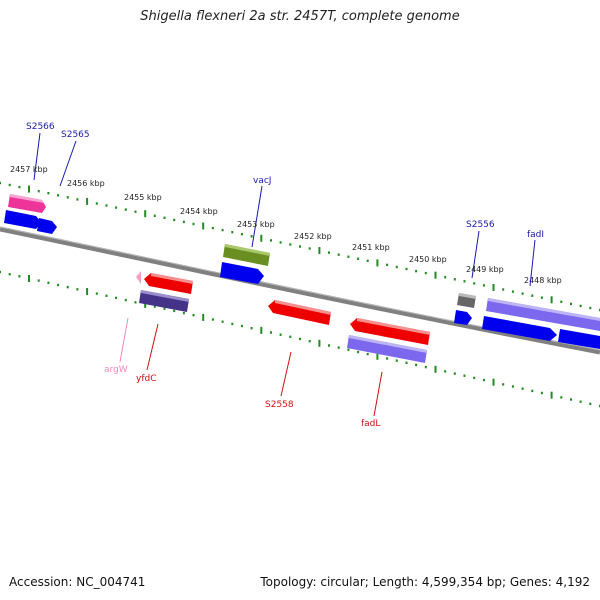 The height and width of the screenshot is (600, 600). I want to click on label-S2565: S2565, so click(75, 135).